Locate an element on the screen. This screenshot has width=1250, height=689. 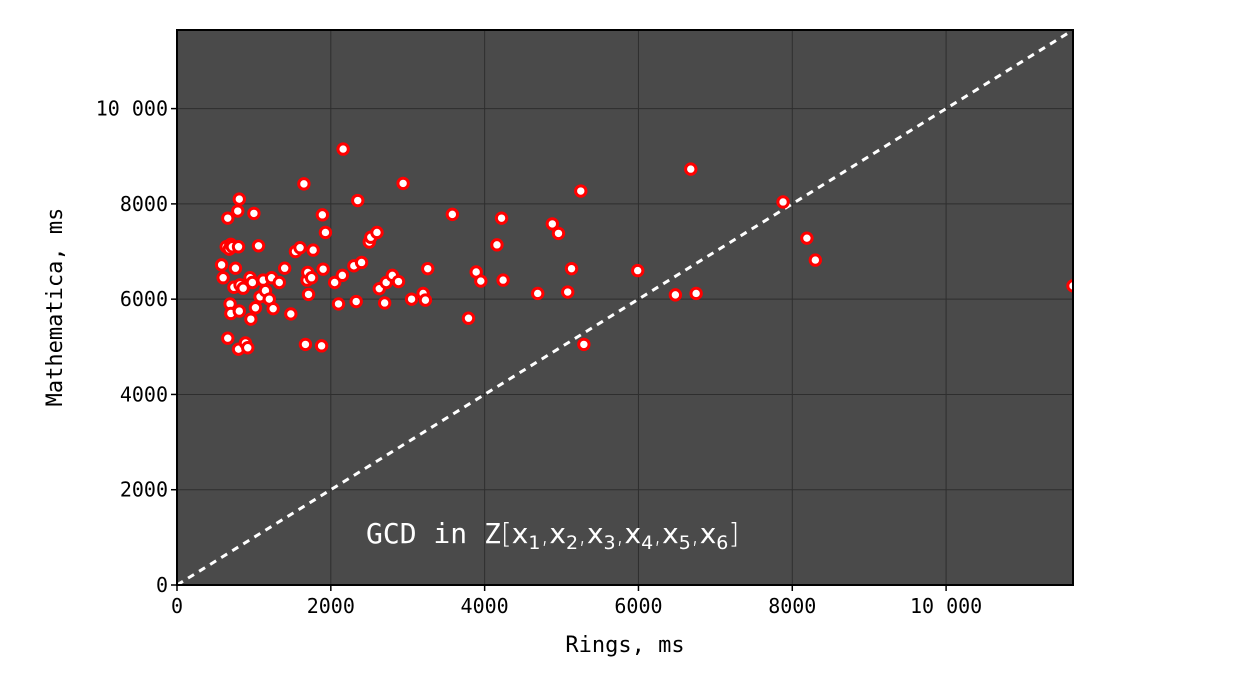
y-tick-label: 0 is located at coordinates (162, 585).